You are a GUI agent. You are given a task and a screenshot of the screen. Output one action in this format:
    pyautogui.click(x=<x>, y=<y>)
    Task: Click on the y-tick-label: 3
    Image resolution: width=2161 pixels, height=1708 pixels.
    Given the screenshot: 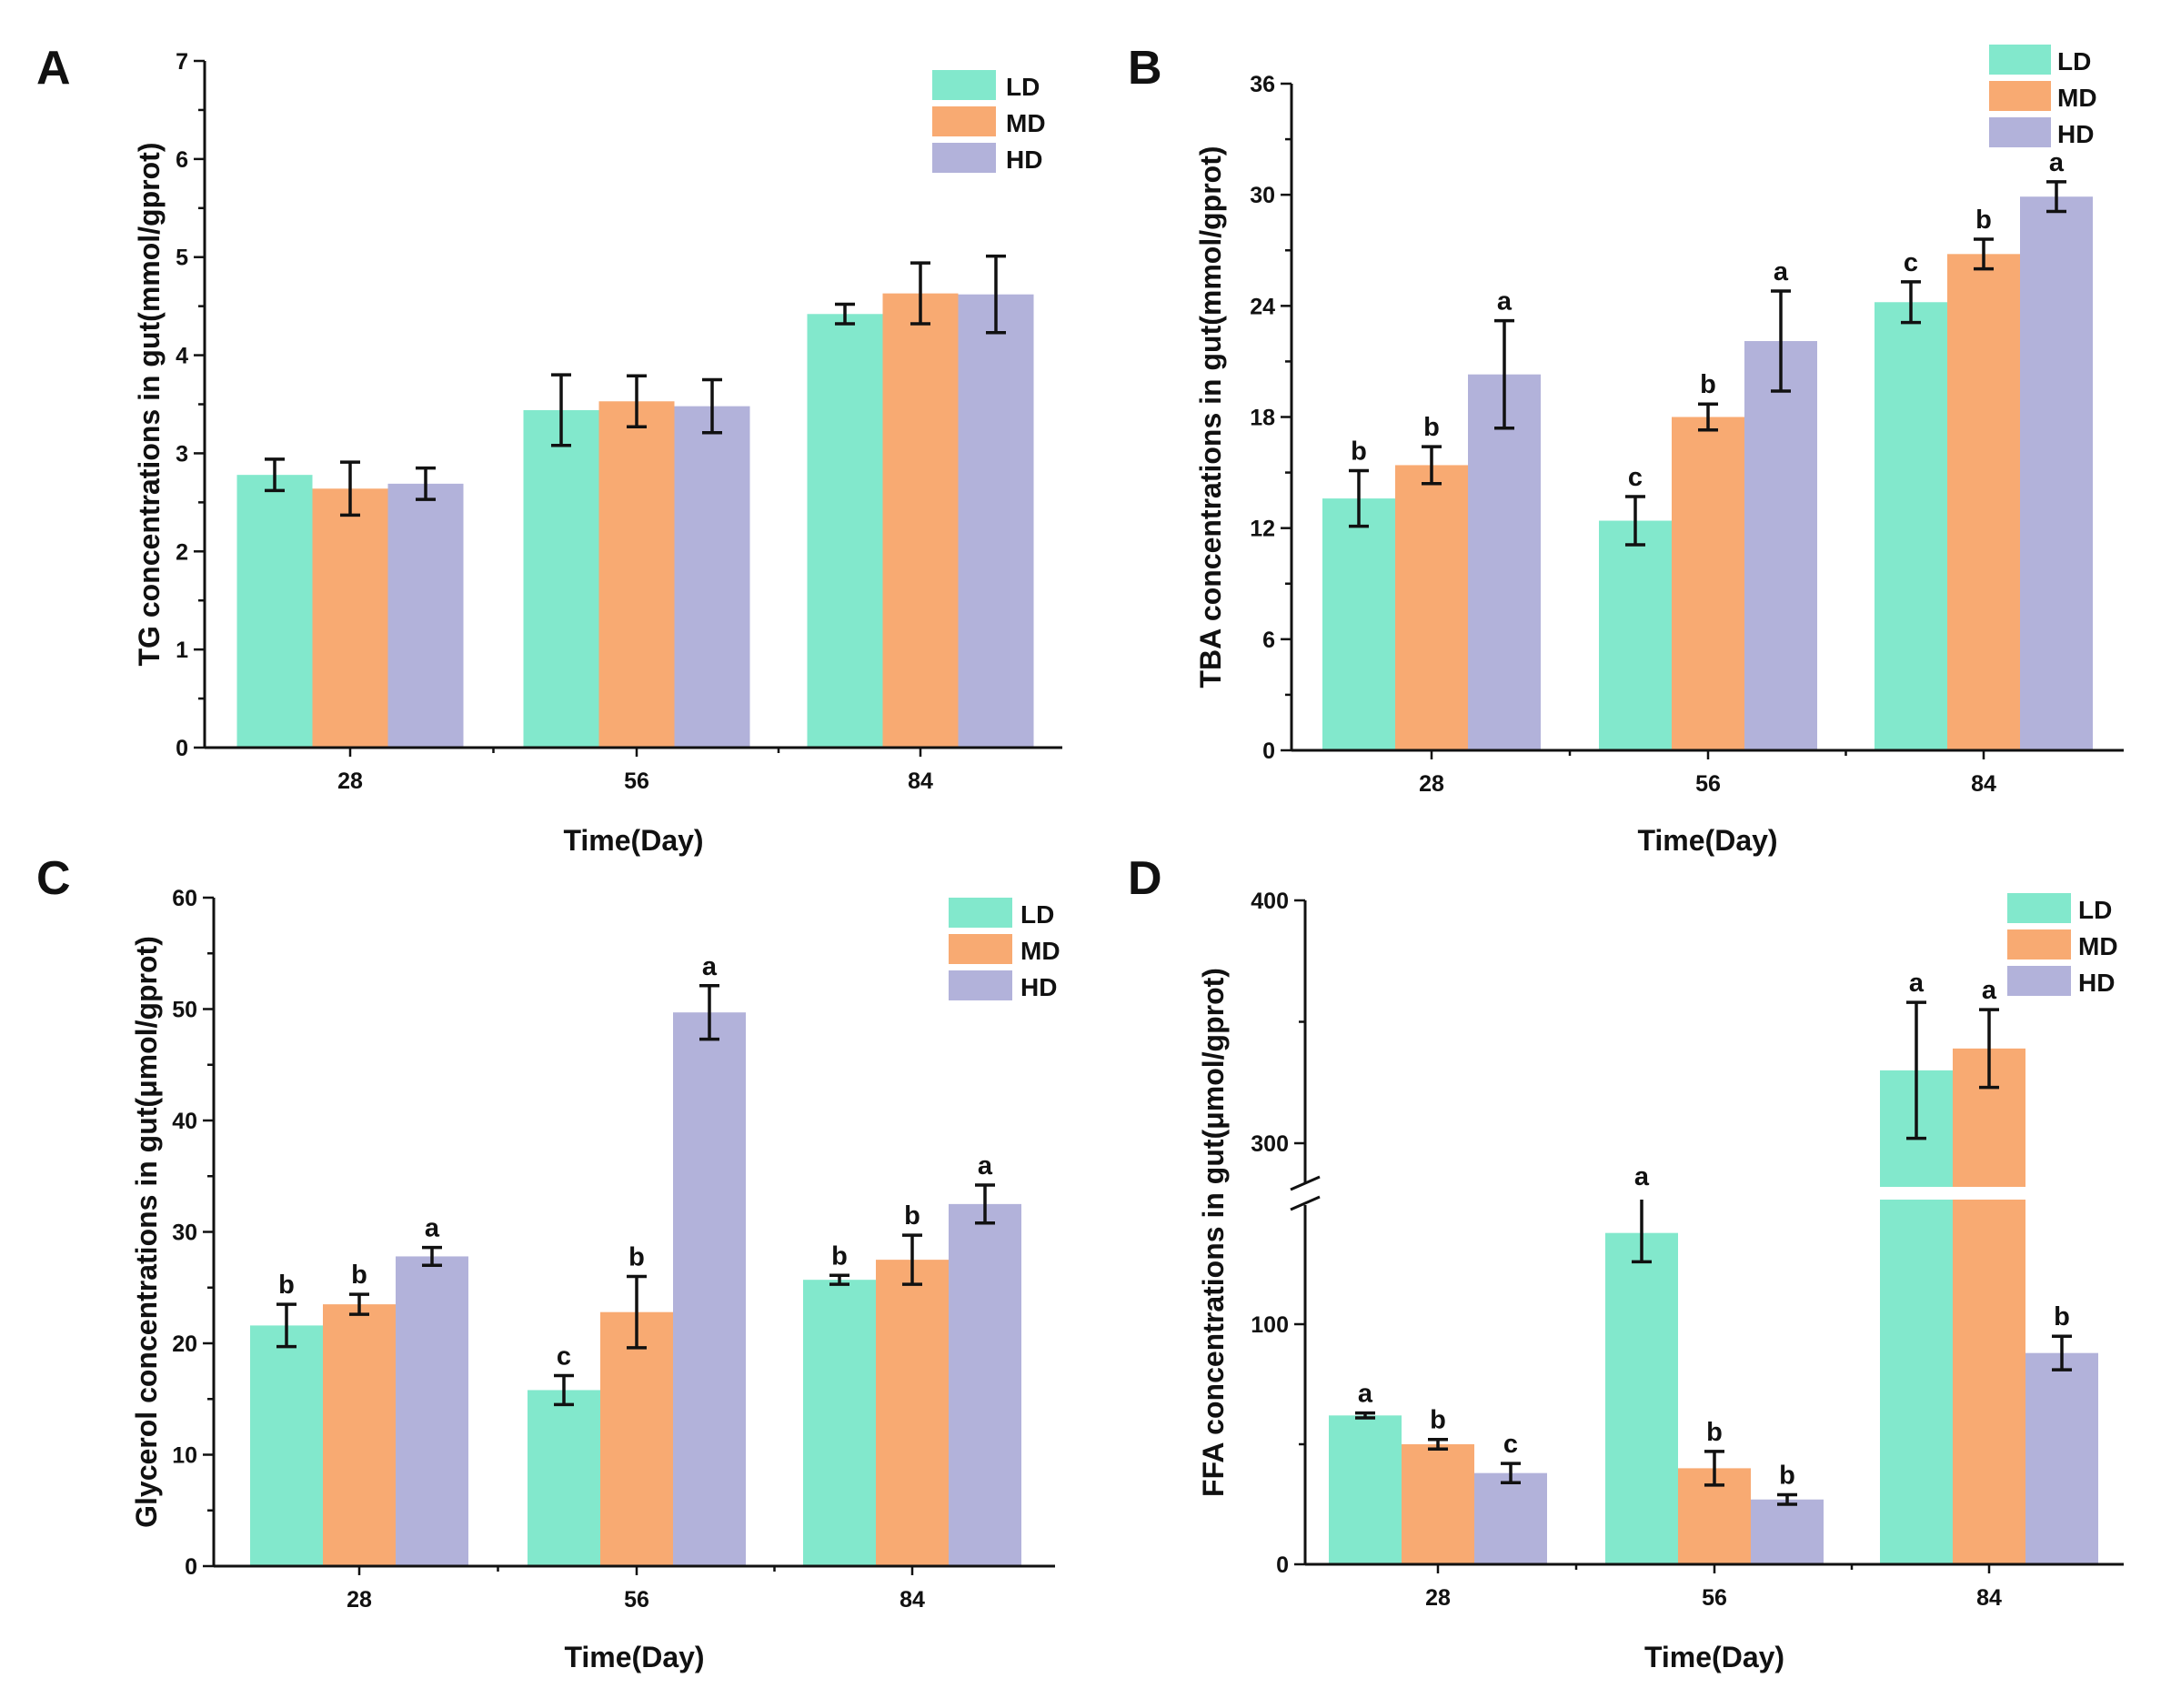 What is the action you would take?
    pyautogui.click(x=182, y=454)
    